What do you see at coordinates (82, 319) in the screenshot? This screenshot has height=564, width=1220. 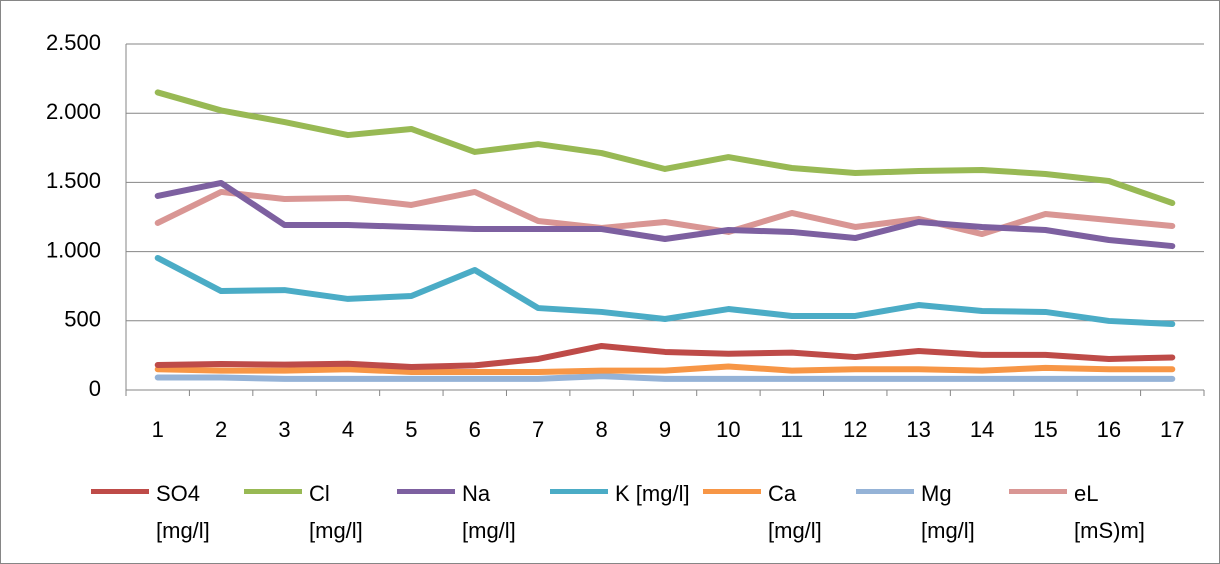 I see `y-tick-label: 500` at bounding box center [82, 319].